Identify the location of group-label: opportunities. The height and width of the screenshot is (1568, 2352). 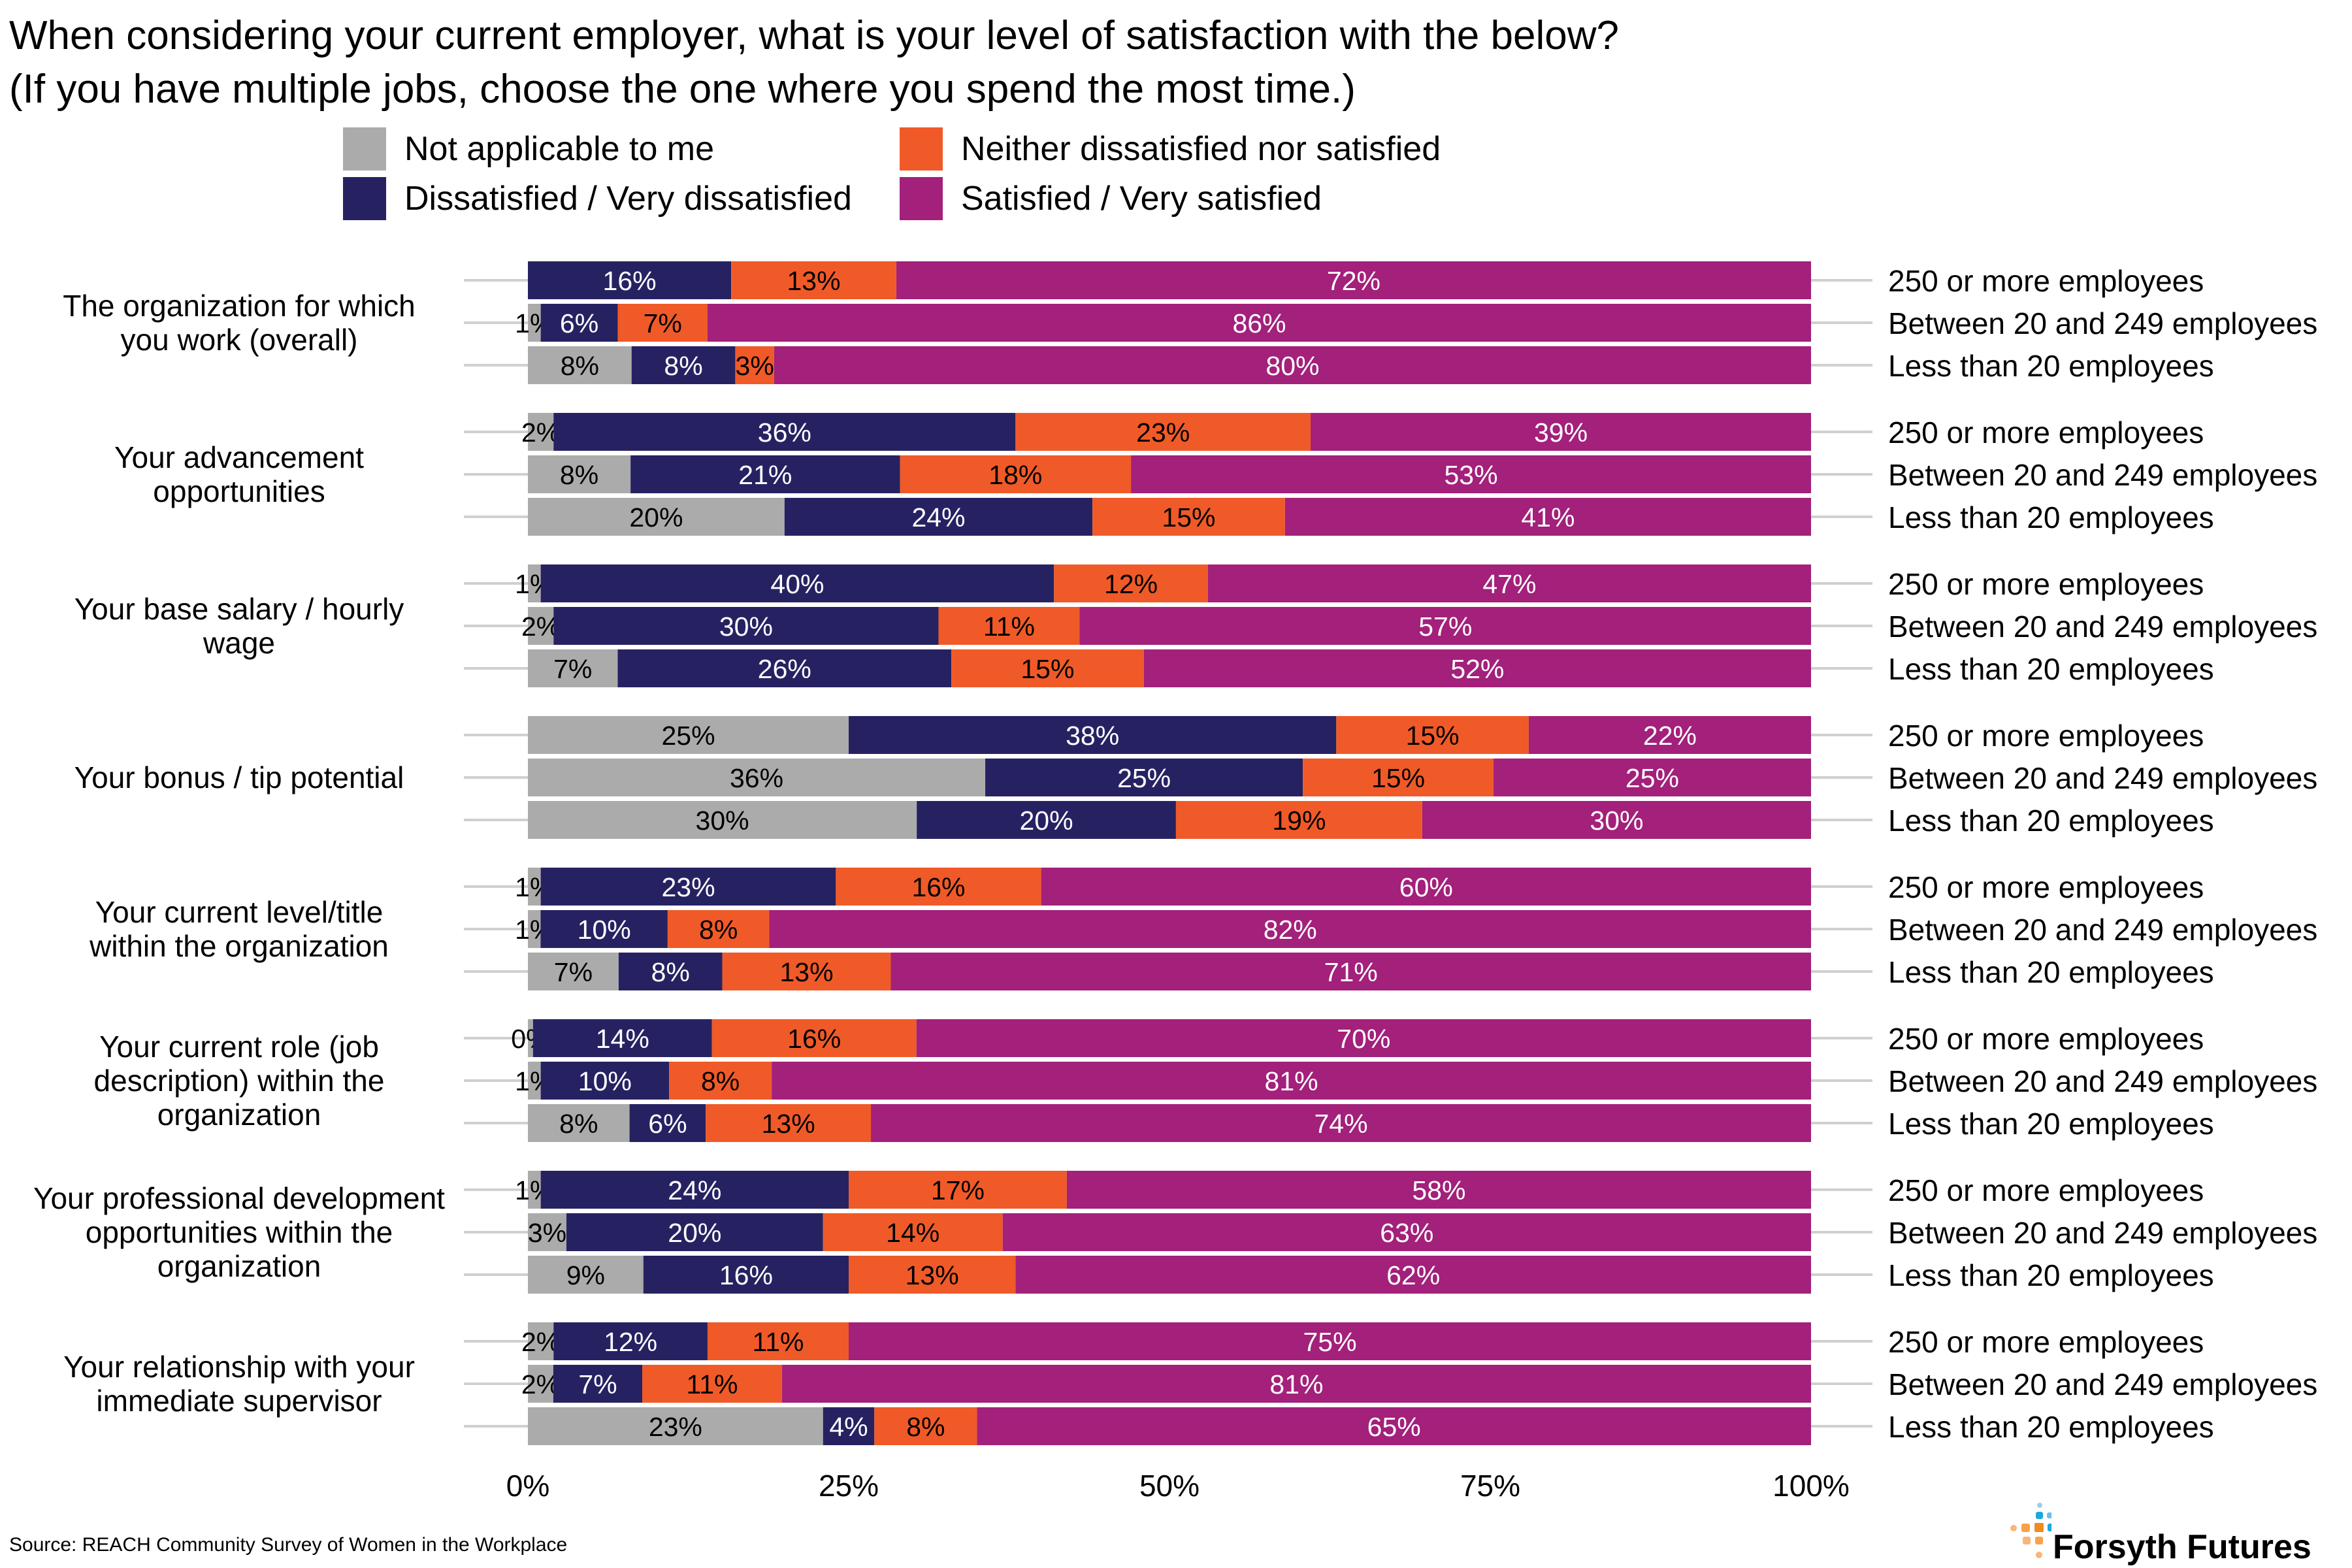
(239, 491).